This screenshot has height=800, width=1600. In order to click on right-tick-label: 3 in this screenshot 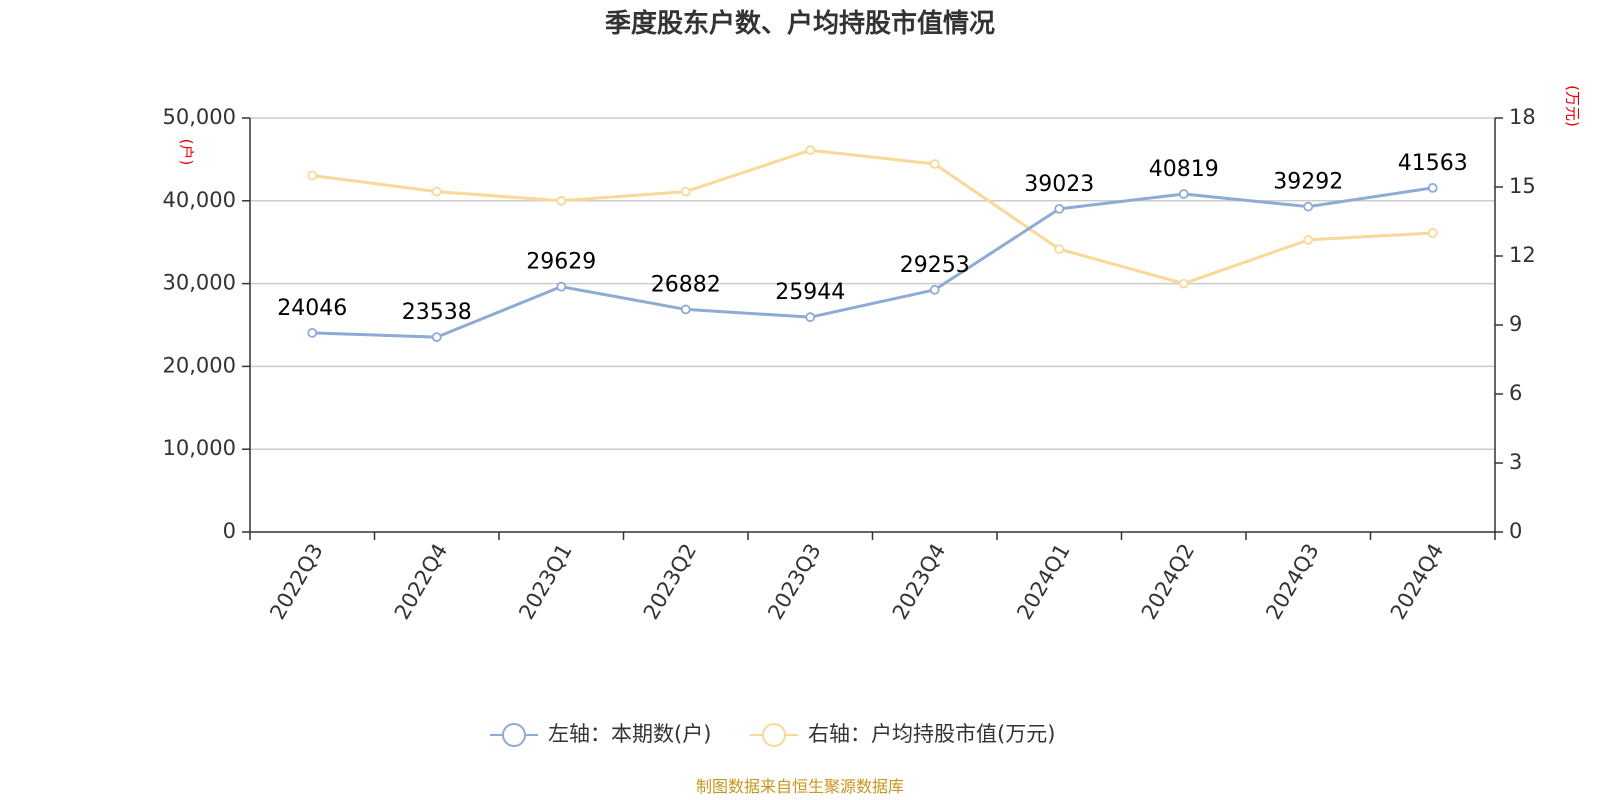, I will do `click(1515, 462)`.